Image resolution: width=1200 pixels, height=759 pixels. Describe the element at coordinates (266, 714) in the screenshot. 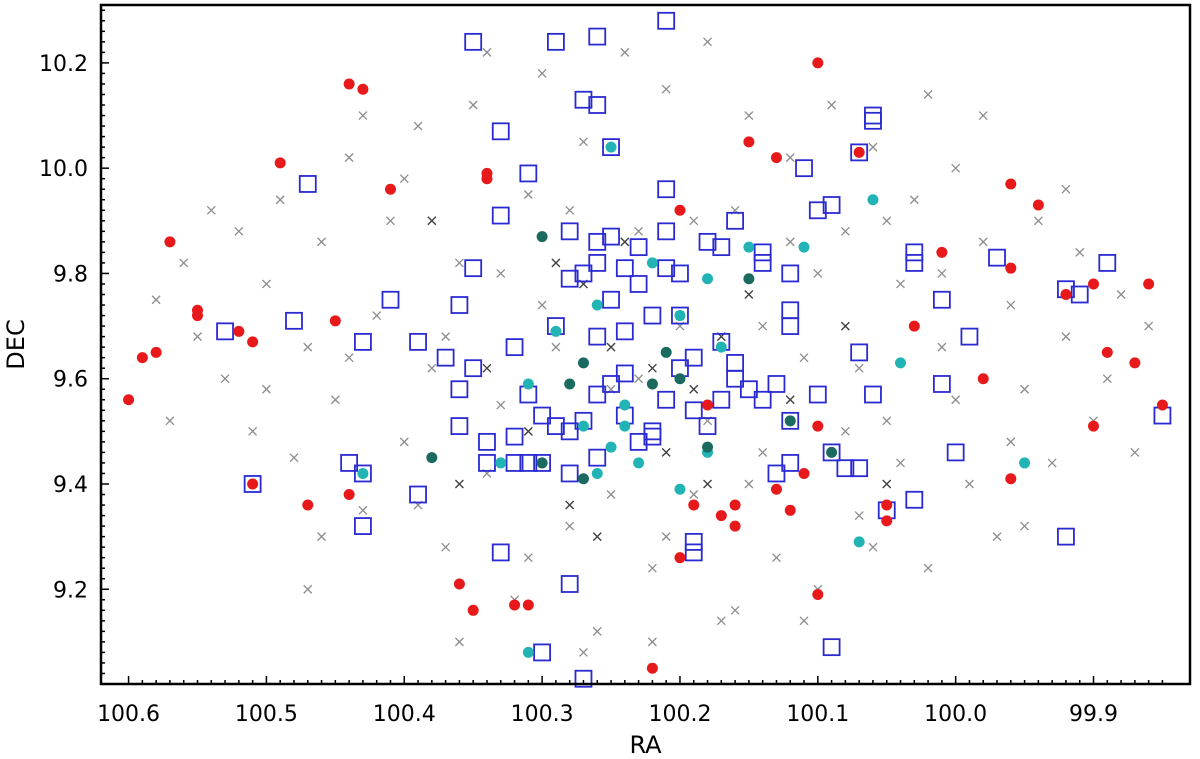

I see `x-tick-label: 100.5` at that location.